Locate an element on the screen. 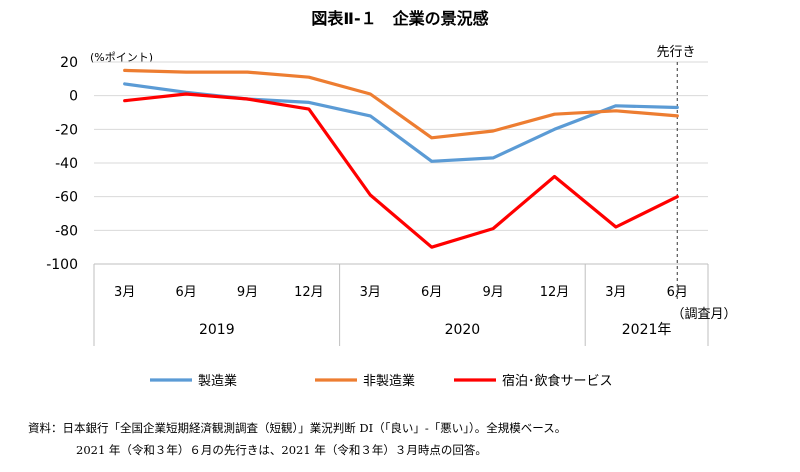 This screenshot has height=472, width=800. y-tick-label: 20 is located at coordinates (69, 63).